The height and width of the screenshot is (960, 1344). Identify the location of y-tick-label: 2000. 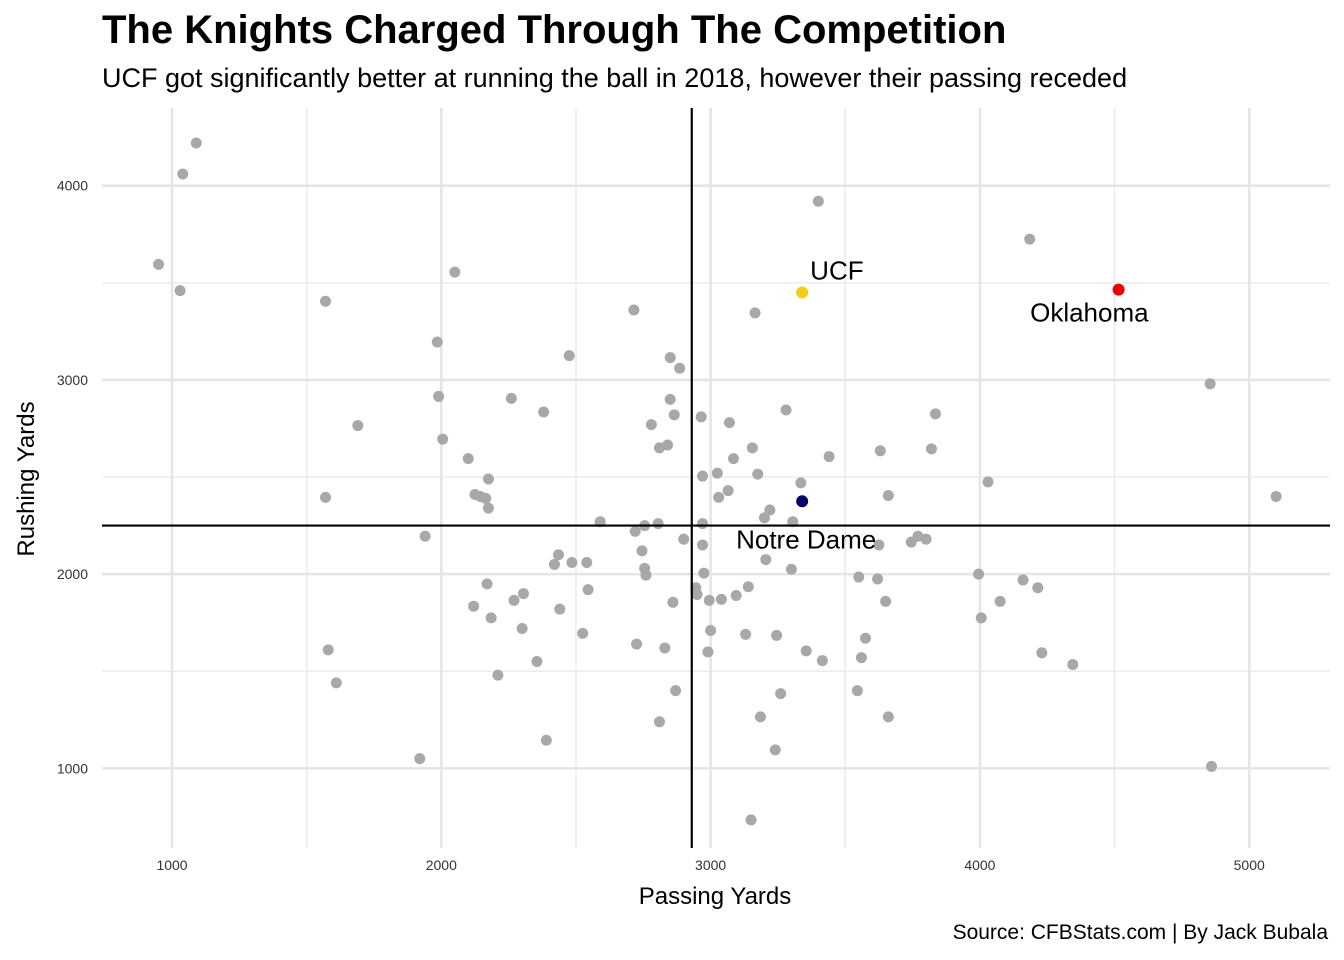
(72, 574).